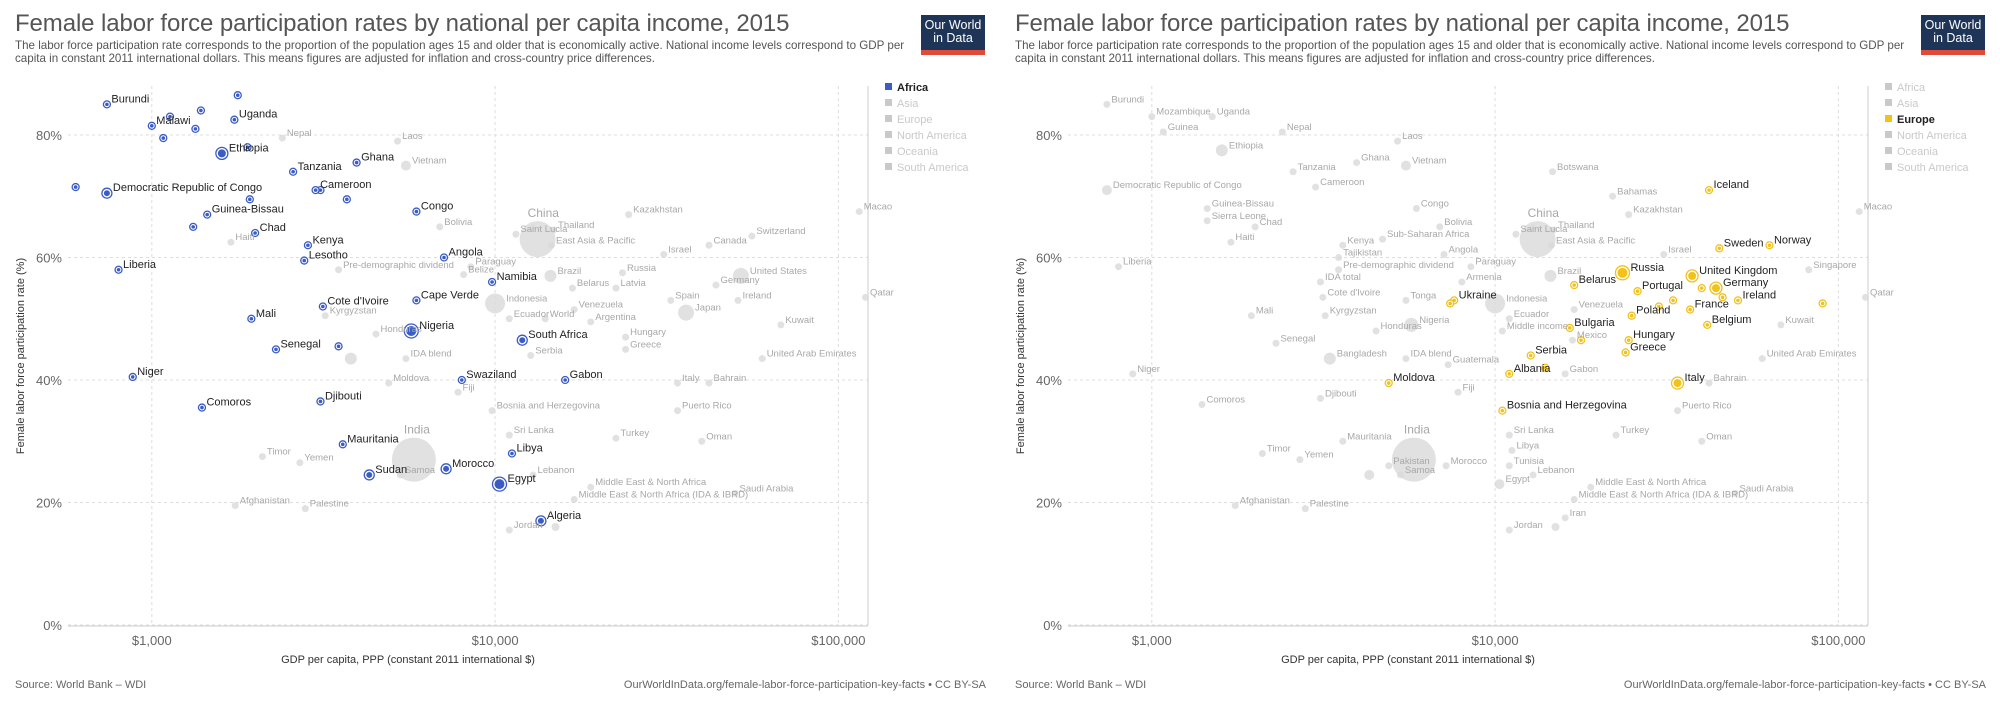  What do you see at coordinates (430, 354) in the screenshot?
I see `point-label: IDA blend` at bounding box center [430, 354].